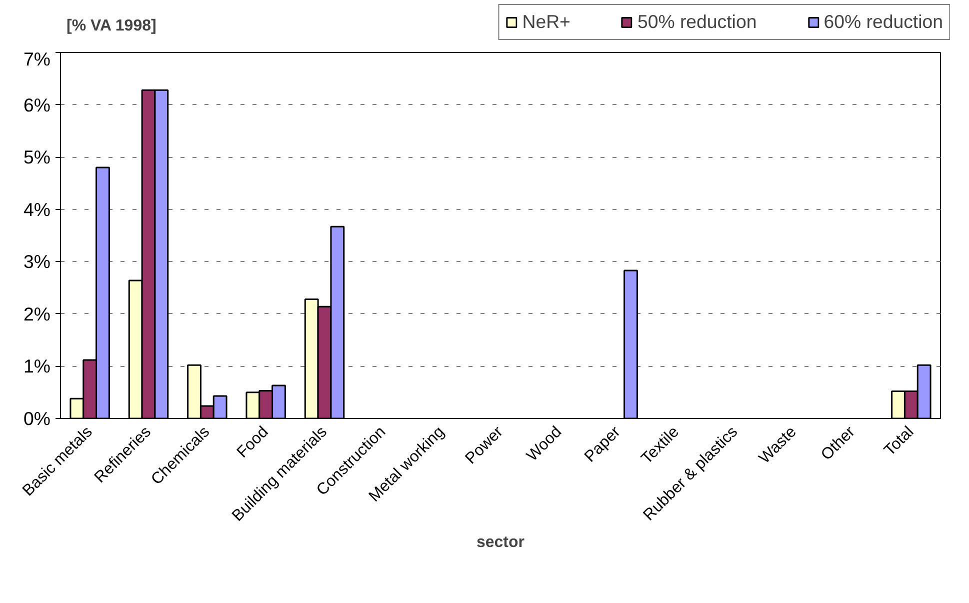 The width and height of the screenshot is (969, 603). Describe the element at coordinates (37, 59) in the screenshot. I see `y-tick-label: 7%` at that location.